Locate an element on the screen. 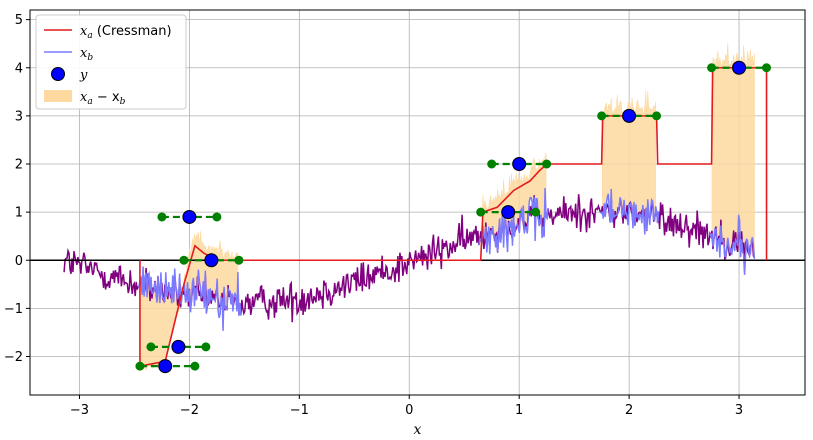 The height and width of the screenshot is (440, 813). x-tick-label: 1 is located at coordinates (519, 410).